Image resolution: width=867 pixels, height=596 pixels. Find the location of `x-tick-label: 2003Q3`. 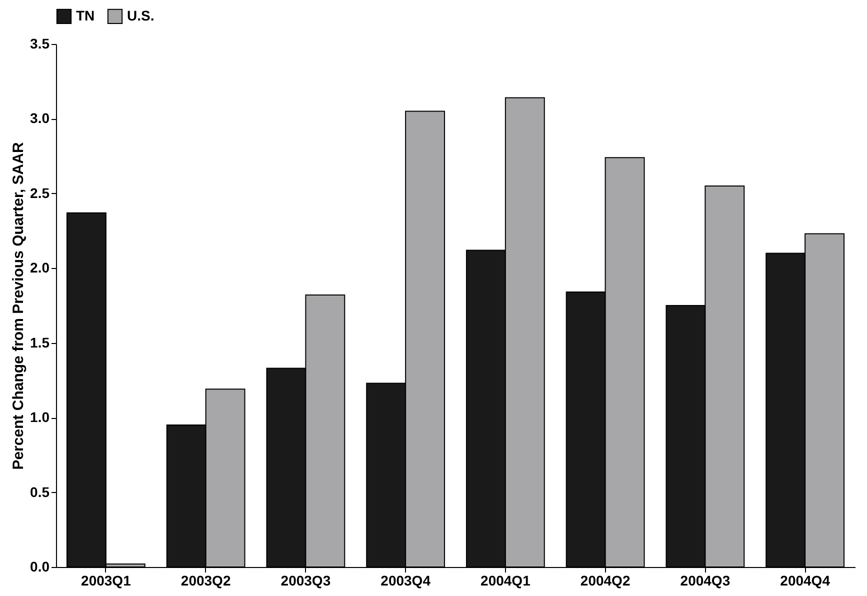

x-tick-label: 2003Q3 is located at coordinates (305, 580).